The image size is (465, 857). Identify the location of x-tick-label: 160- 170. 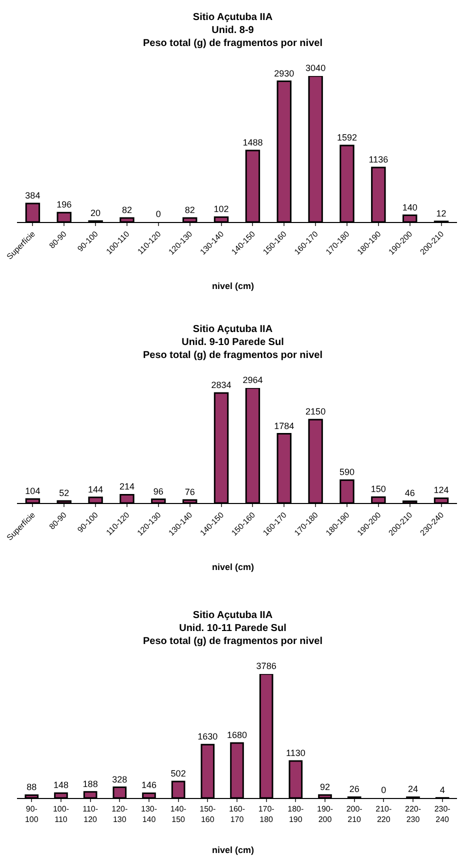
(237, 814).